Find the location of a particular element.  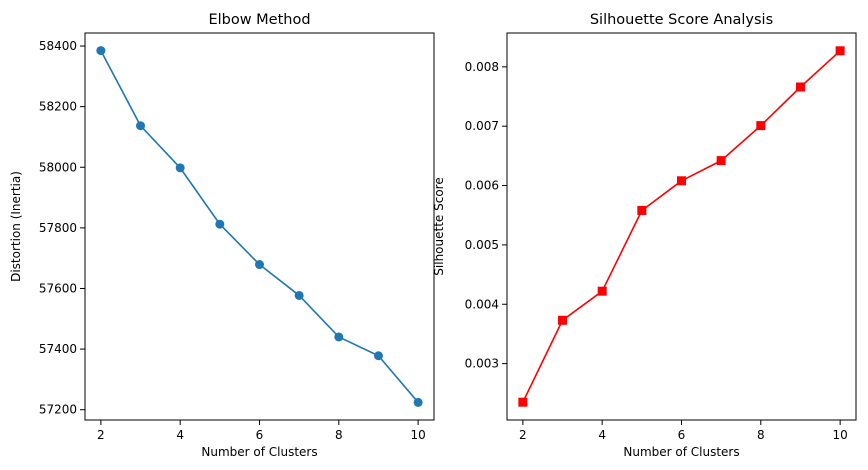

y-axis-label: Distortion (Inertia) is located at coordinates (16, 226).